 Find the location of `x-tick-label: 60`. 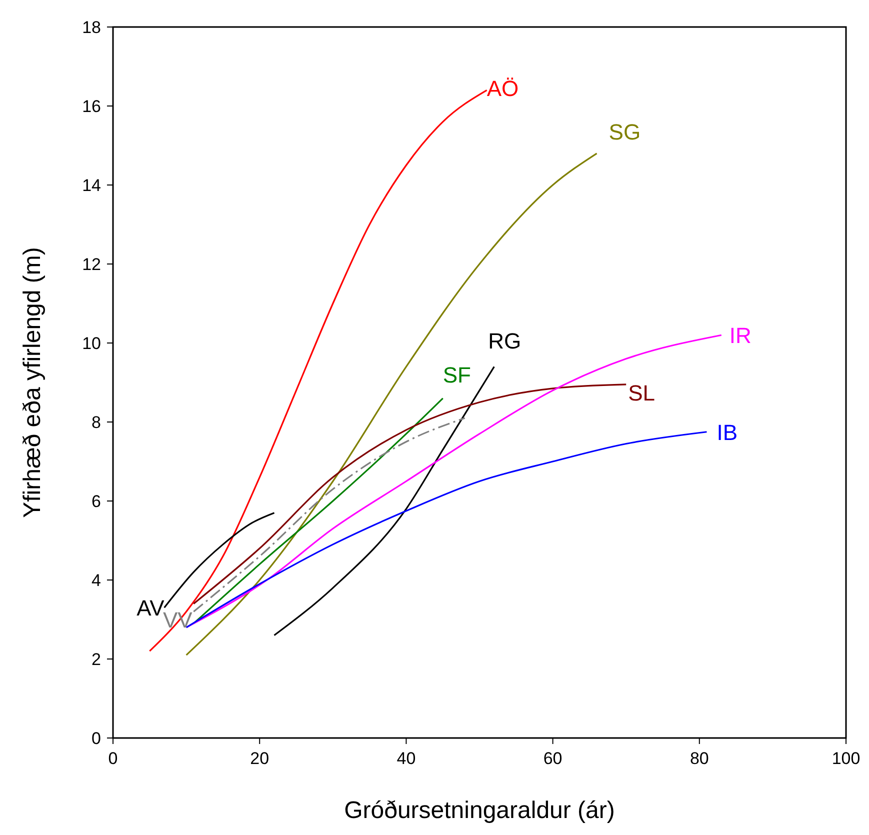

x-tick-label: 60 is located at coordinates (552, 758).